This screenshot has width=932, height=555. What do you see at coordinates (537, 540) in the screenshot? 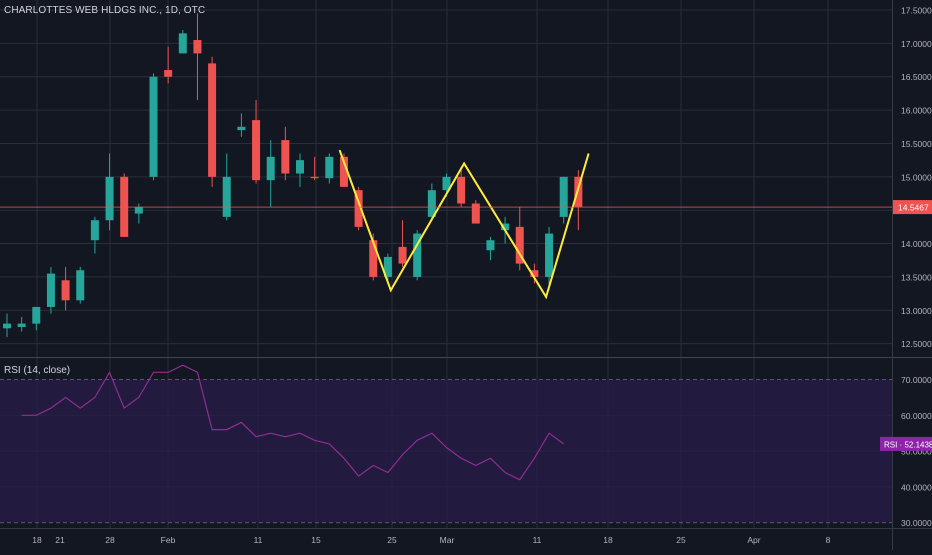
I see `time-tick-label: 11` at bounding box center [537, 540].